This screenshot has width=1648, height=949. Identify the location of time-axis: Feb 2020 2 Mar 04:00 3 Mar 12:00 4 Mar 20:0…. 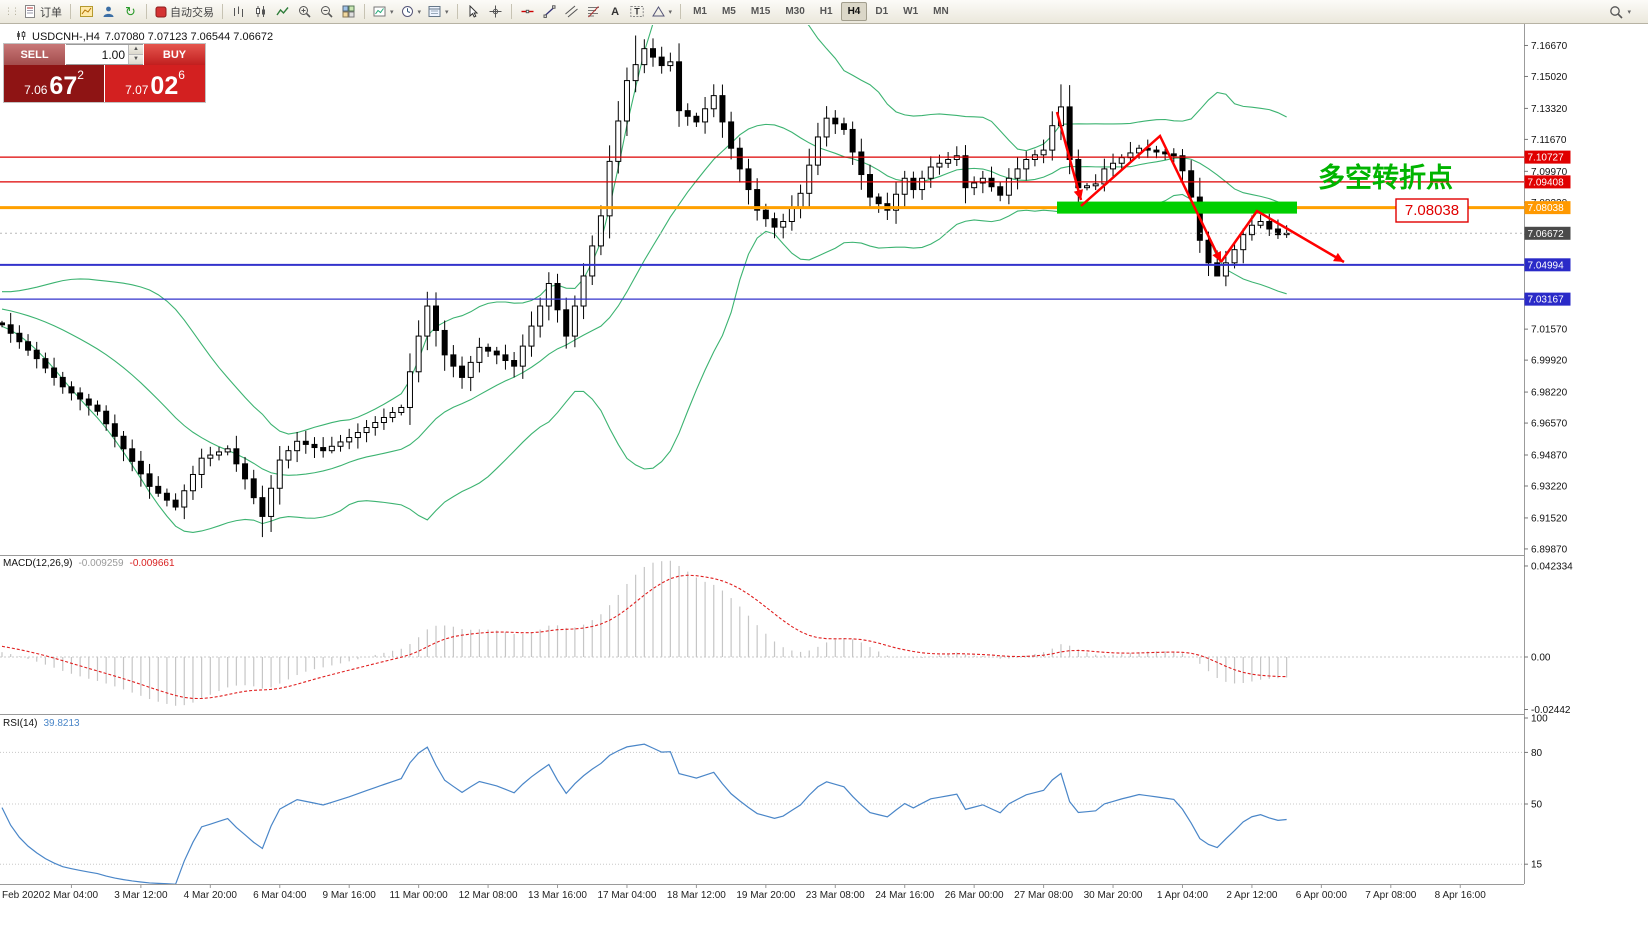
(744, 892).